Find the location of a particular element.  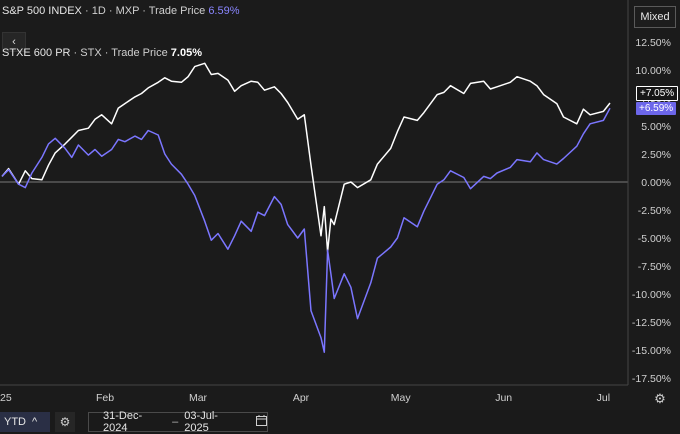

legend-spx-sep2: · is located at coordinates (110, 11).